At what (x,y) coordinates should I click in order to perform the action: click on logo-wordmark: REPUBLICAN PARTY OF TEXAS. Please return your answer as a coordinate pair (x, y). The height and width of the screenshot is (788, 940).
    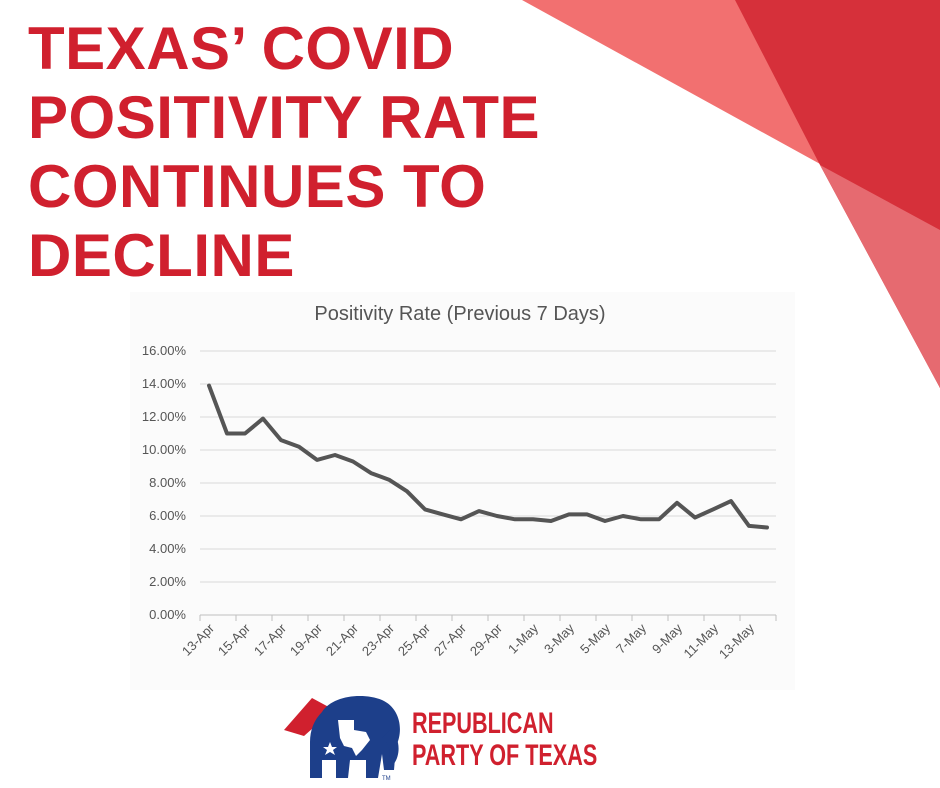
    Looking at the image, I should click on (504, 740).